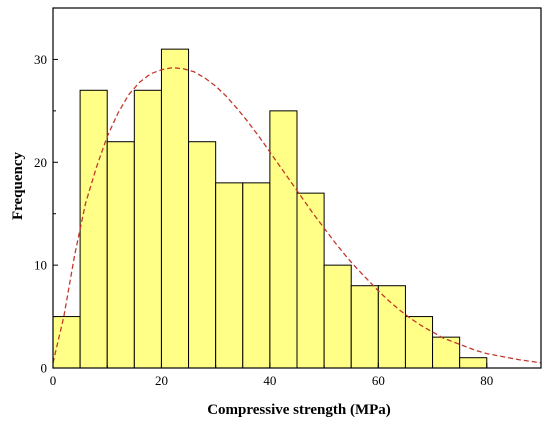 This screenshot has height=421, width=550. Describe the element at coordinates (269, 380) in the screenshot. I see `x-tick-label-40: 40` at that location.